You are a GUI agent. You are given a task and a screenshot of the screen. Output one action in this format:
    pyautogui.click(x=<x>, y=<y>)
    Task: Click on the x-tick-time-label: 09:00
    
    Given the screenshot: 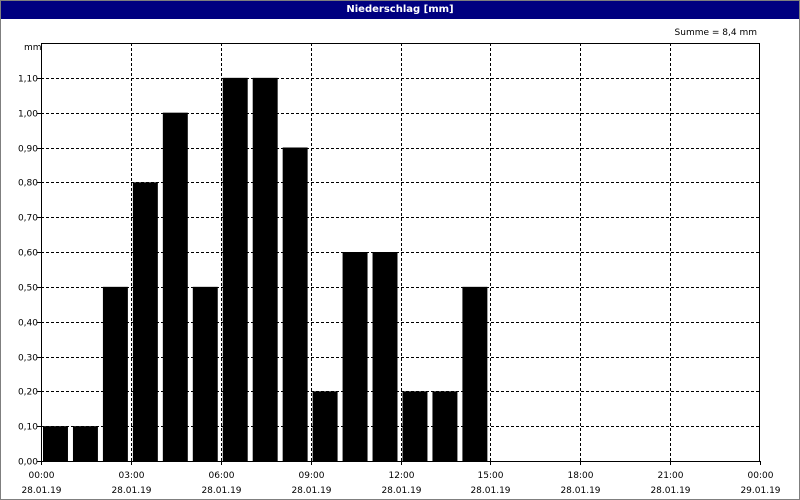 What is the action you would take?
    pyautogui.click(x=312, y=476)
    